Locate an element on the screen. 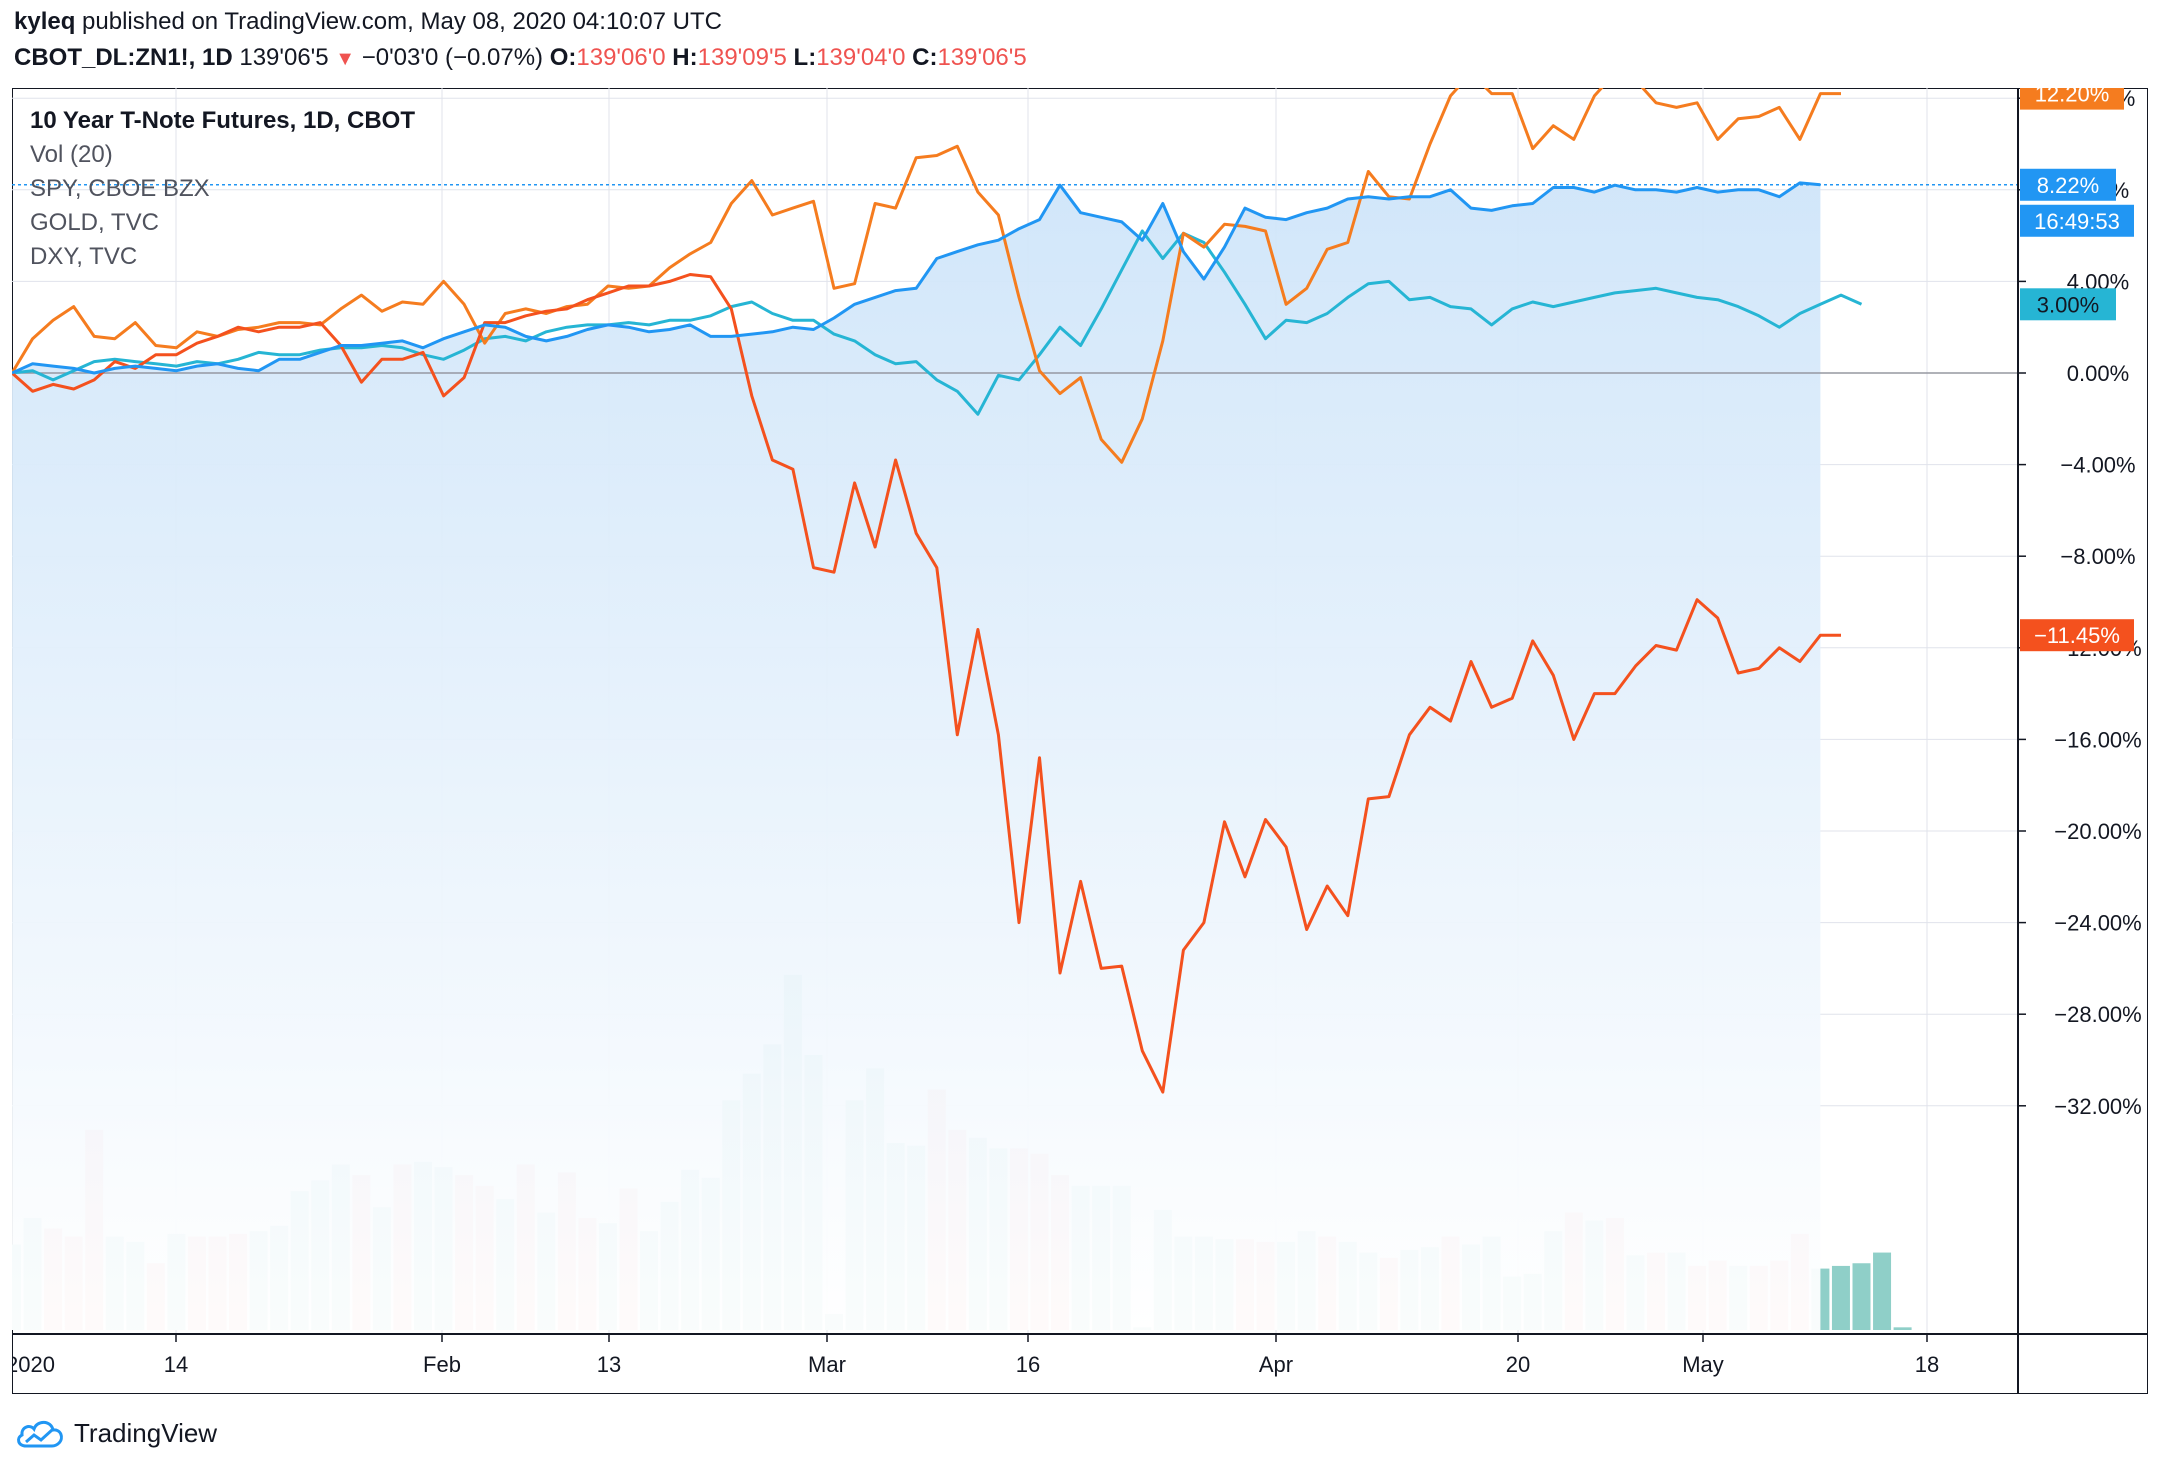 The image size is (2160, 1466). zn-line is located at coordinates (916, 278).